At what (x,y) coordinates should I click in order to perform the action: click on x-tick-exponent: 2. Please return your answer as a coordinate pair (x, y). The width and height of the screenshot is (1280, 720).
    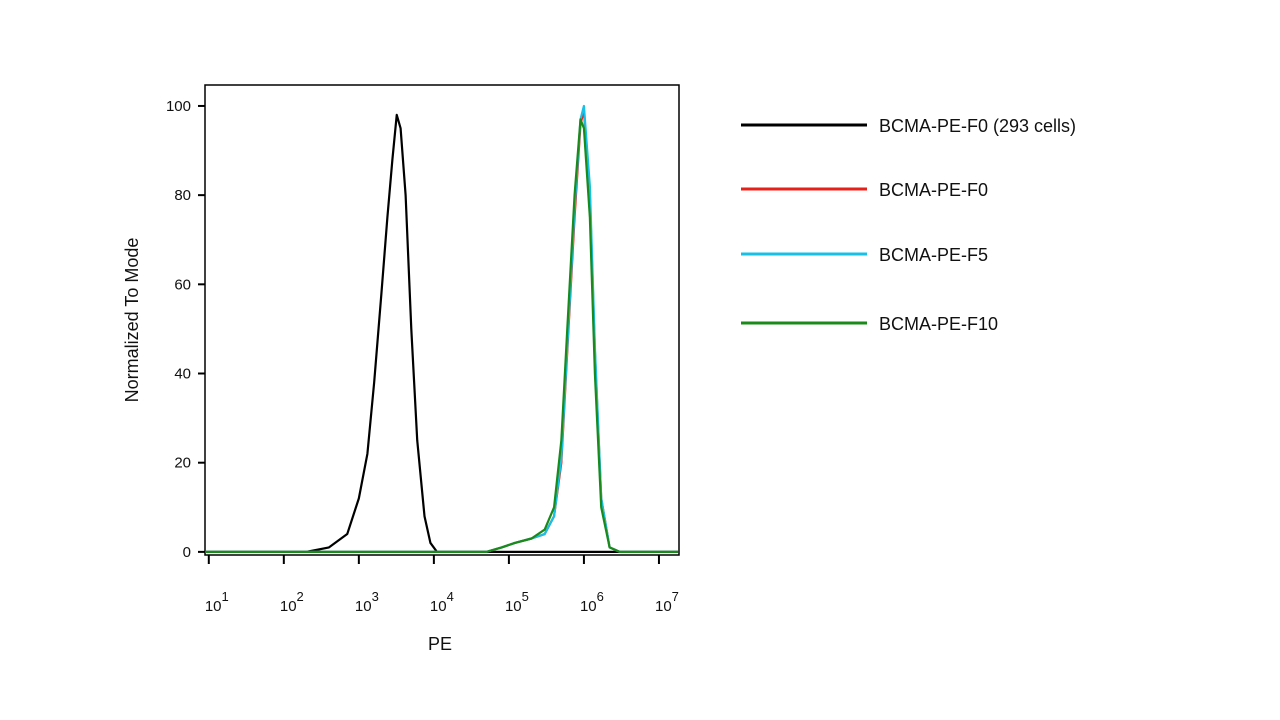
    Looking at the image, I should click on (300, 596).